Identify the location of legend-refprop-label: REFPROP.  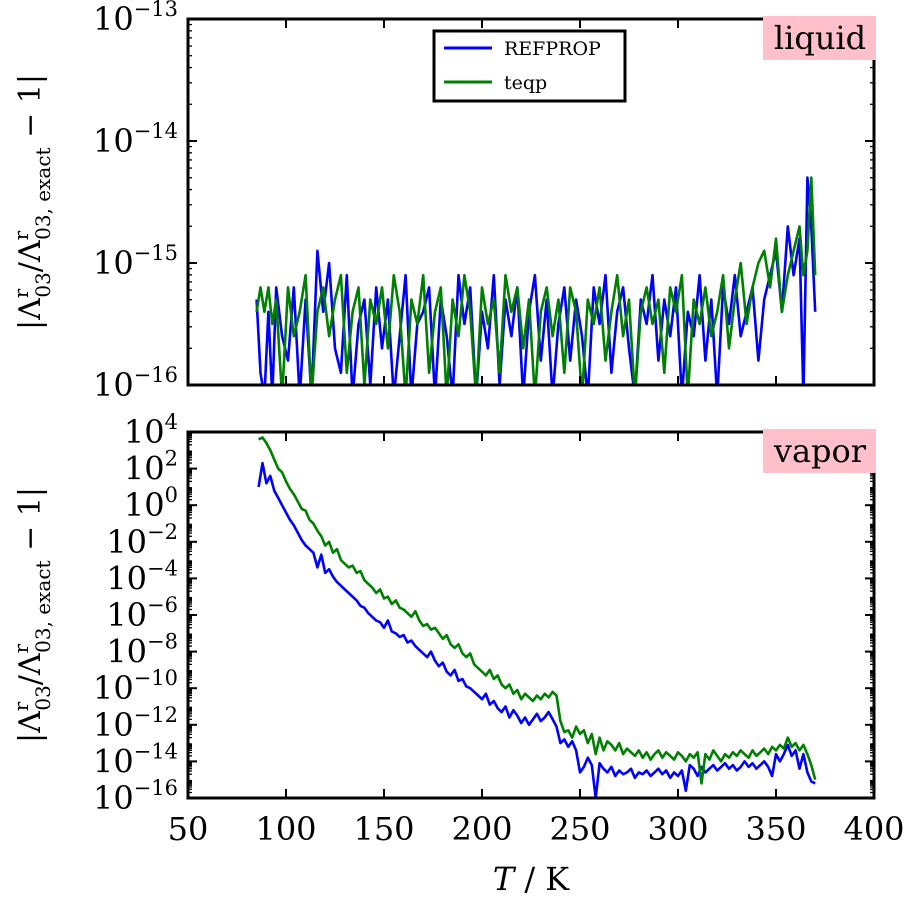
(552, 49).